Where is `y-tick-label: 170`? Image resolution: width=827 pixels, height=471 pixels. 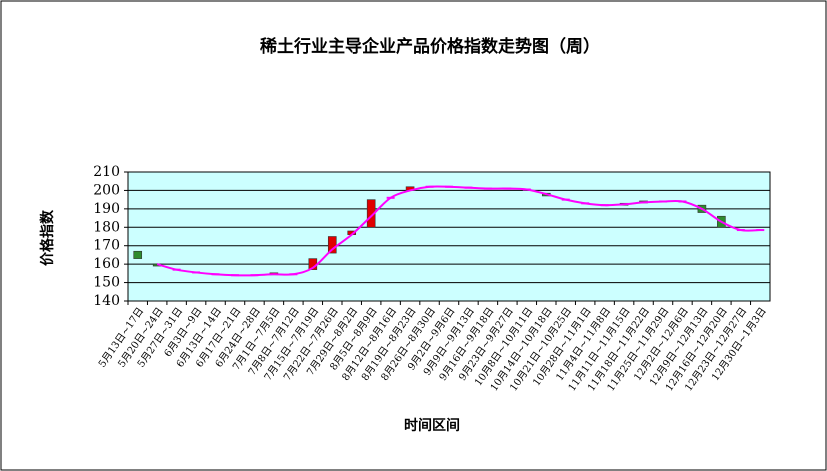
y-tick-label: 170 is located at coordinates (106, 246).